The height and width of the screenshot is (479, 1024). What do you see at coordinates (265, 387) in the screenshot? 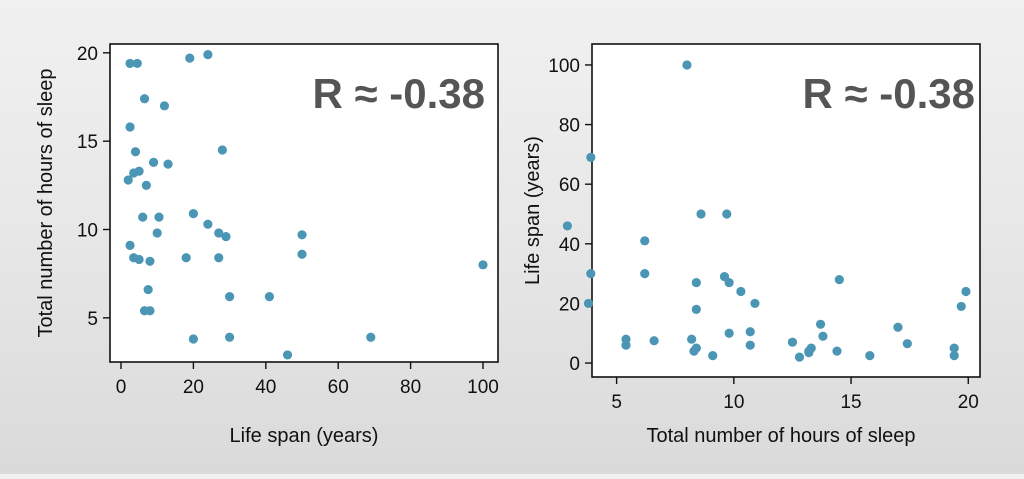
I see `x-tick-label: 40` at bounding box center [265, 387].